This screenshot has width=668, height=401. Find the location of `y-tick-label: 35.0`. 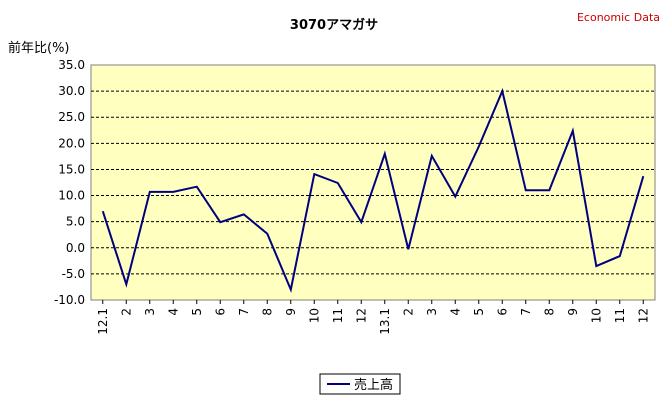

y-tick-label: 35.0 is located at coordinates (71, 65).